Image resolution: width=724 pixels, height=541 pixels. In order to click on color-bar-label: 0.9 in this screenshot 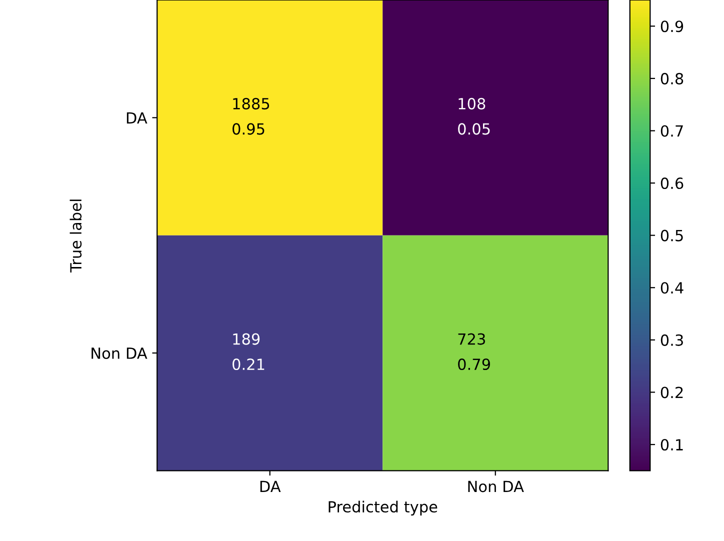, I will do `click(672, 26)`.